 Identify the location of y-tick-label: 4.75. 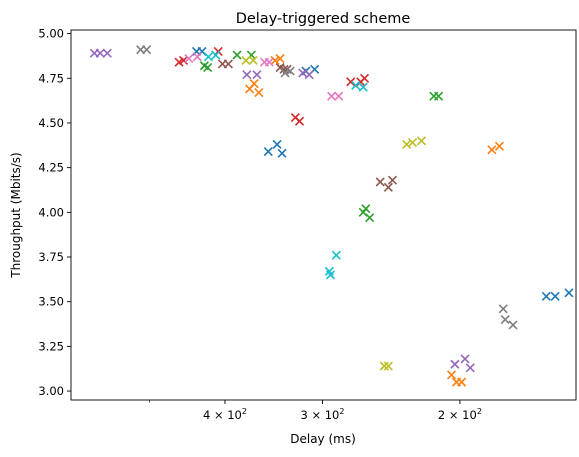
(51, 78).